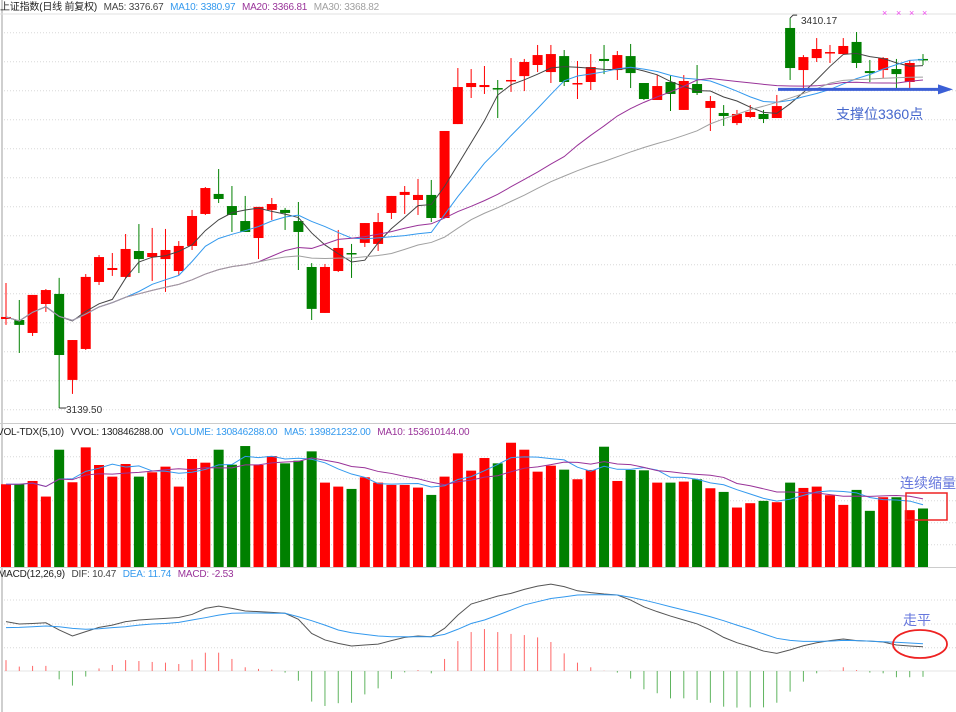 The height and width of the screenshot is (712, 956). What do you see at coordinates (327, 432) in the screenshot?
I see `vol-ma5-readout: MA5: 139821232.00` at bounding box center [327, 432].